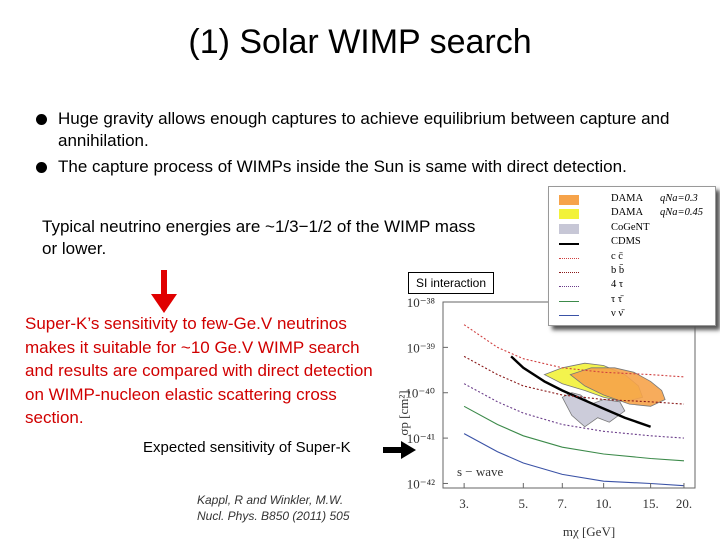 This screenshot has width=720, height=540. Describe the element at coordinates (421, 347) in the screenshot. I see `y-tick-label: 10⁻³⁹` at that location.